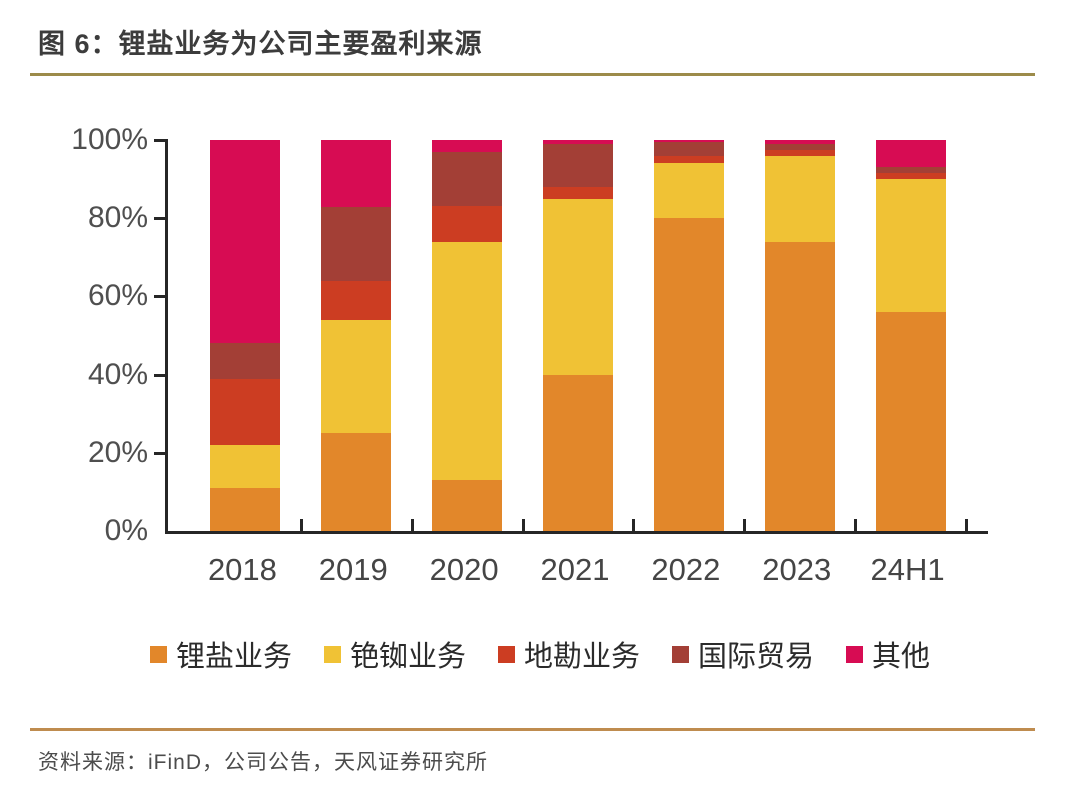 Image resolution: width=1080 pixels, height=810 pixels. Describe the element at coordinates (260, 44) in the screenshot. I see `figure-title: 图 6：锂盐业务为公司主要盈利来源` at that location.